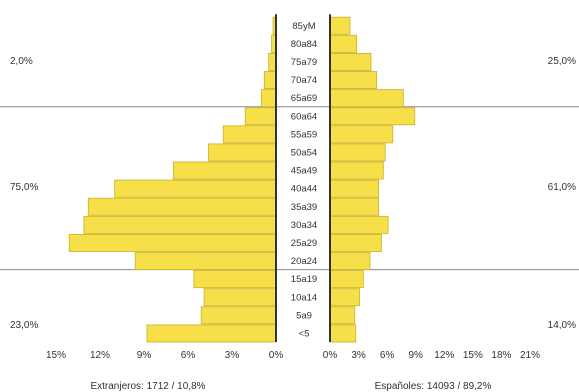  Describe the element at coordinates (304, 116) in the screenshot. I see `age-label-60a64: 60a64` at that location.